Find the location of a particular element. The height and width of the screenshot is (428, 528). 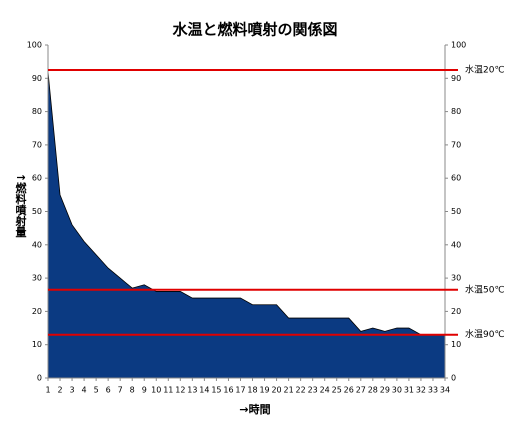

x-tick-label: 11 is located at coordinates (168, 390).